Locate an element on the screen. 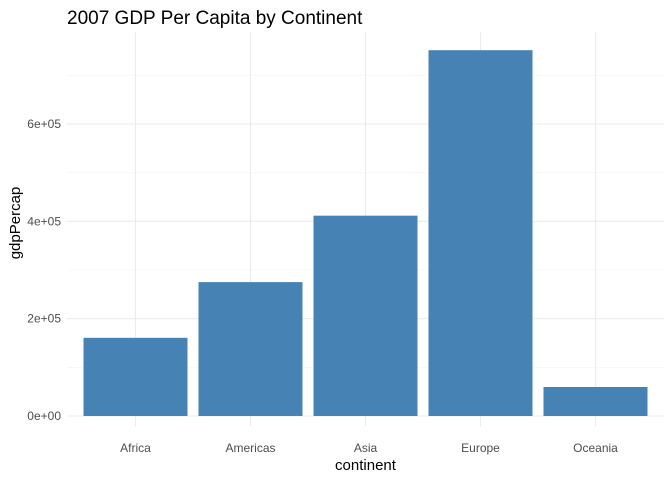  y-tick-label: 4e+05 is located at coordinates (44, 221).